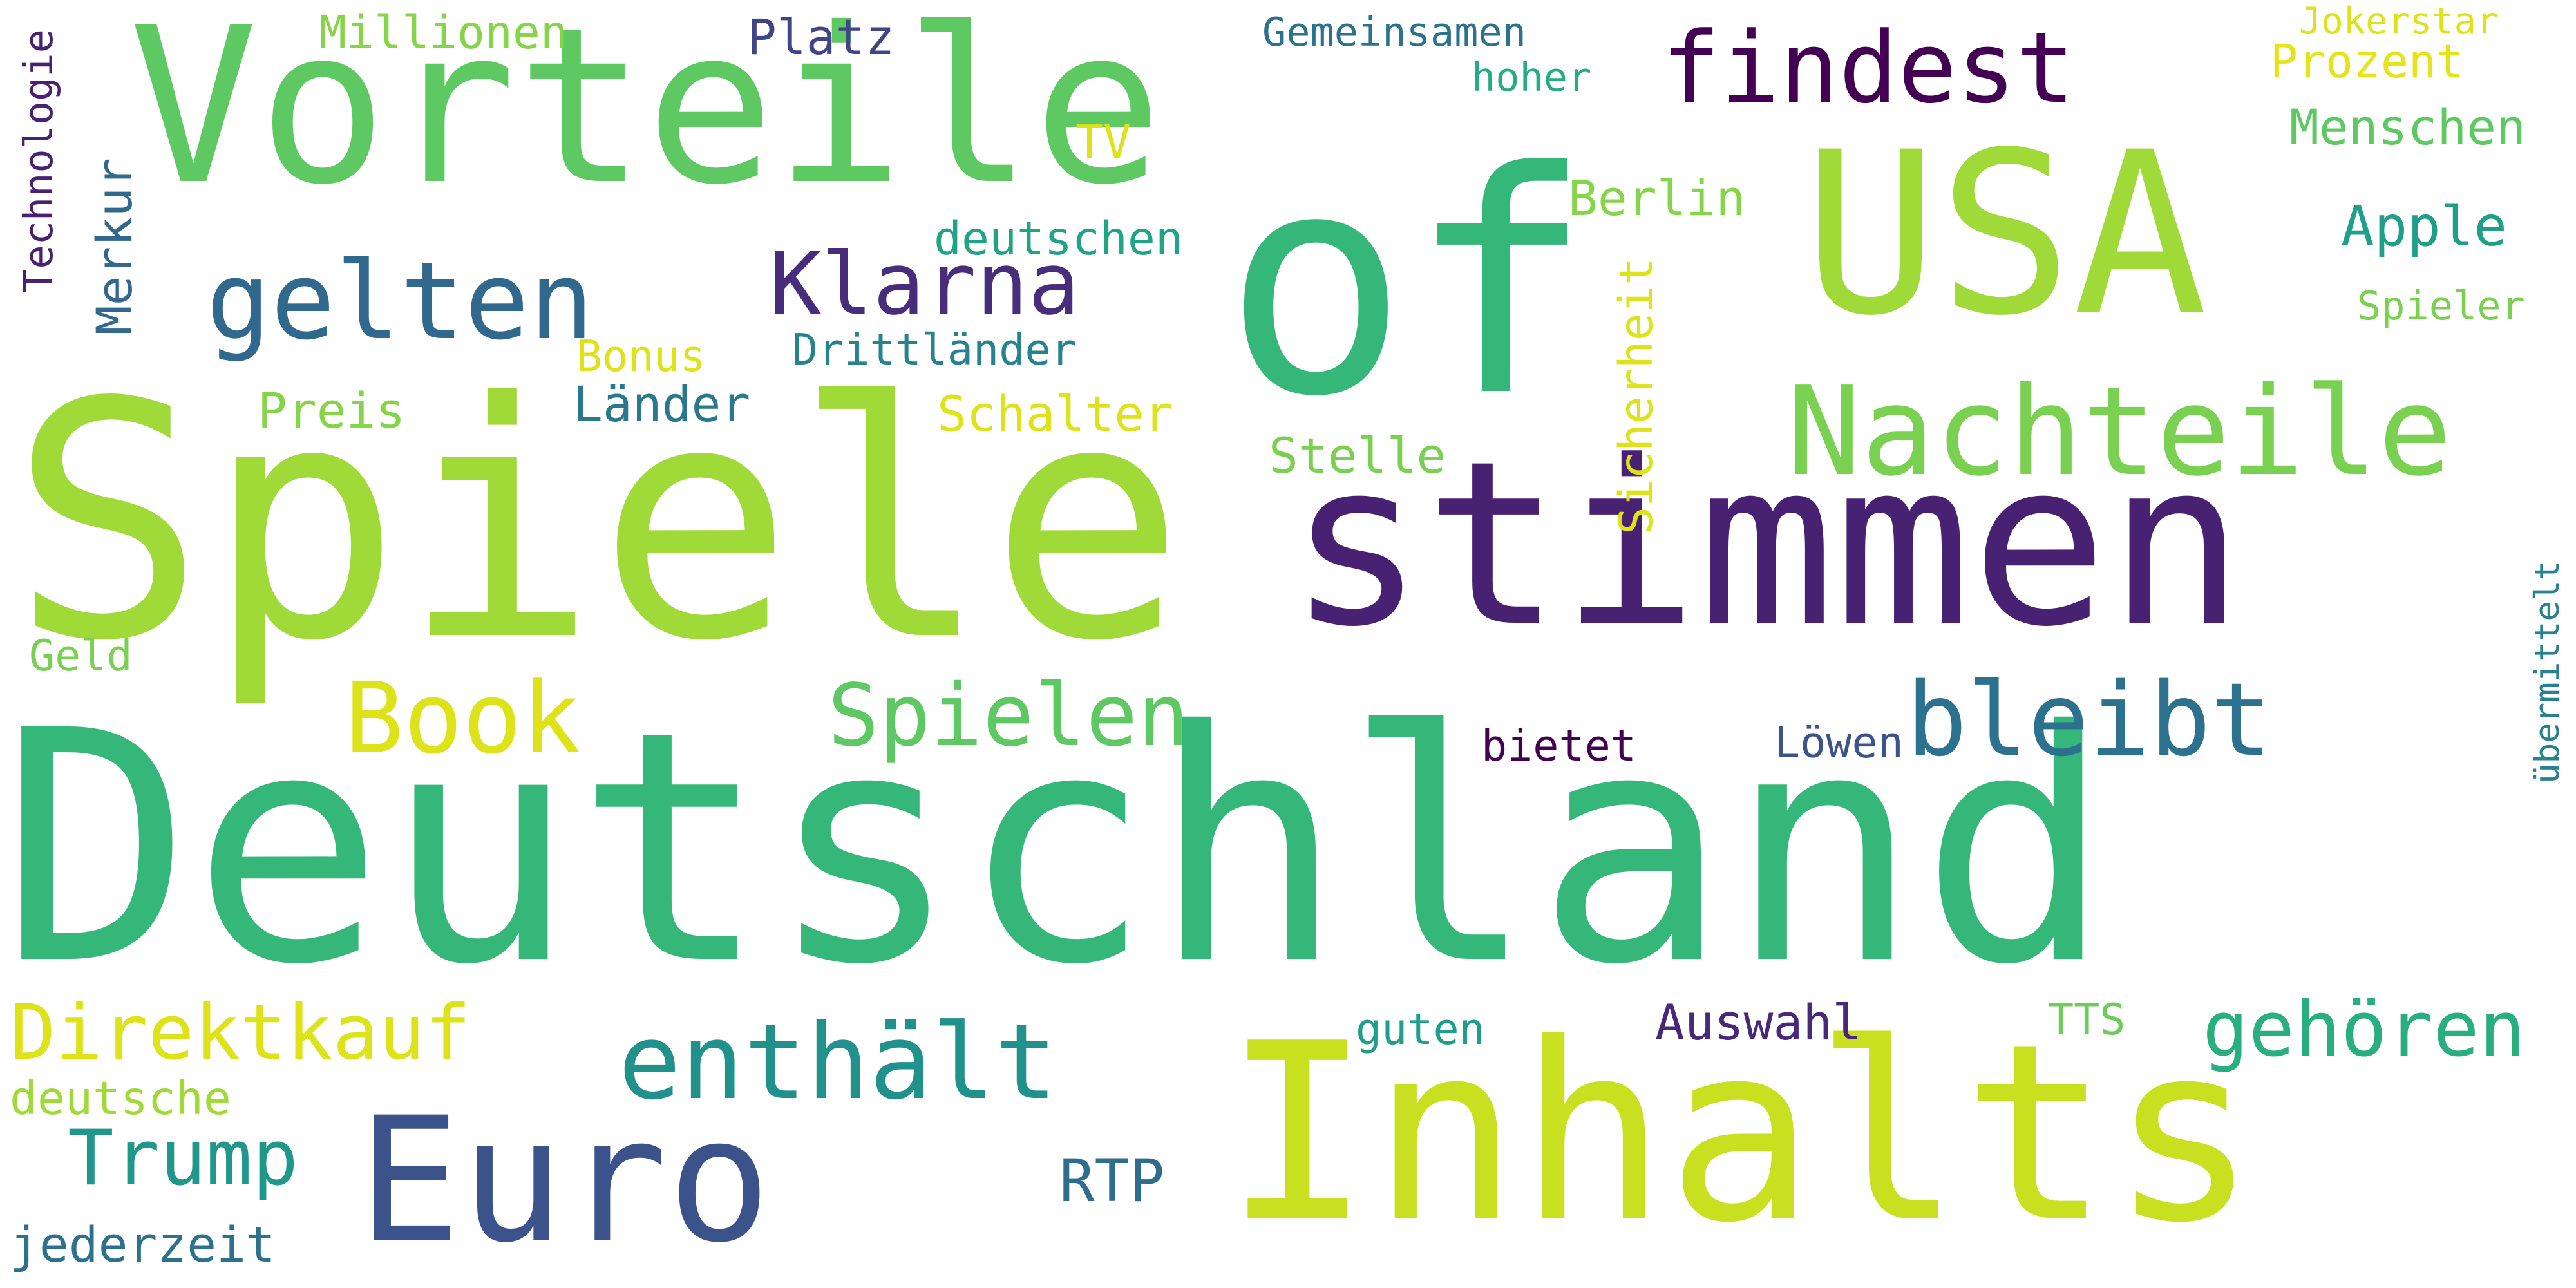  I want to click on word-bietet: bietet, so click(1558, 746).